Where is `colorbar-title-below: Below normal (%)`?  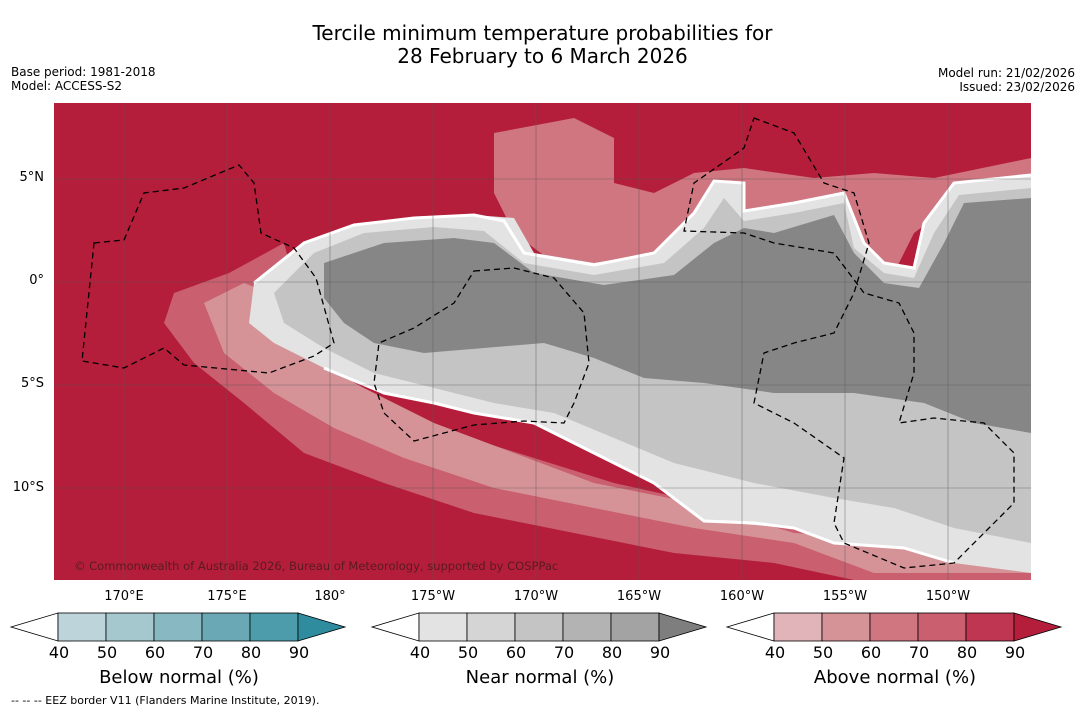 colorbar-title-below: Below normal (%) is located at coordinates (179, 677).